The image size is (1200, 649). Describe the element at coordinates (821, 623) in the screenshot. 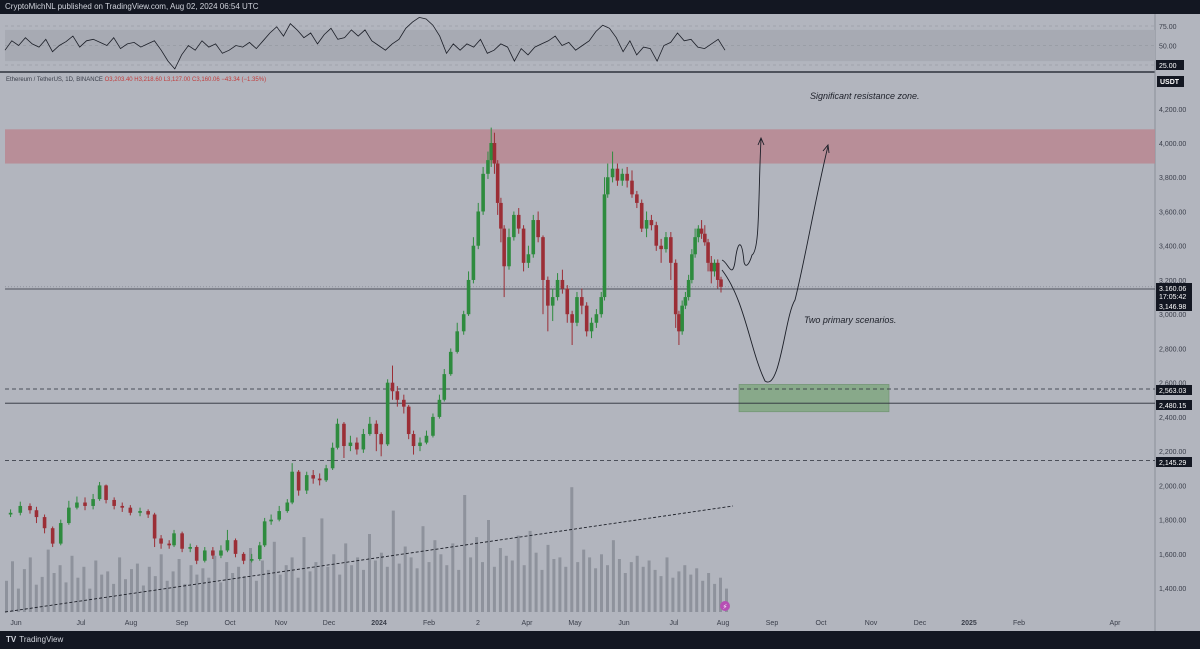

I see `time-tick-label: Oct` at that location.